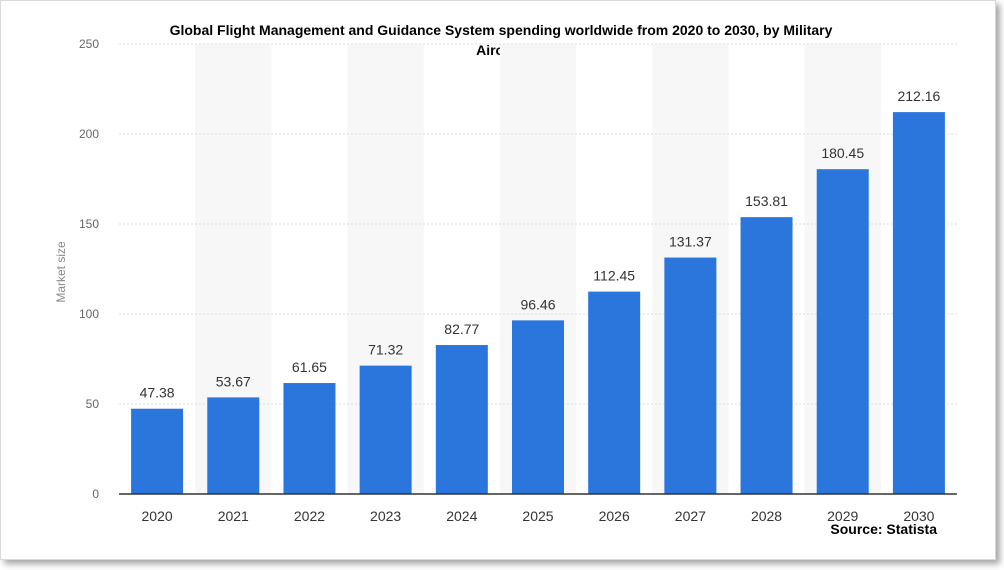  Describe the element at coordinates (157, 393) in the screenshot. I see `data-label: 47.38` at that location.